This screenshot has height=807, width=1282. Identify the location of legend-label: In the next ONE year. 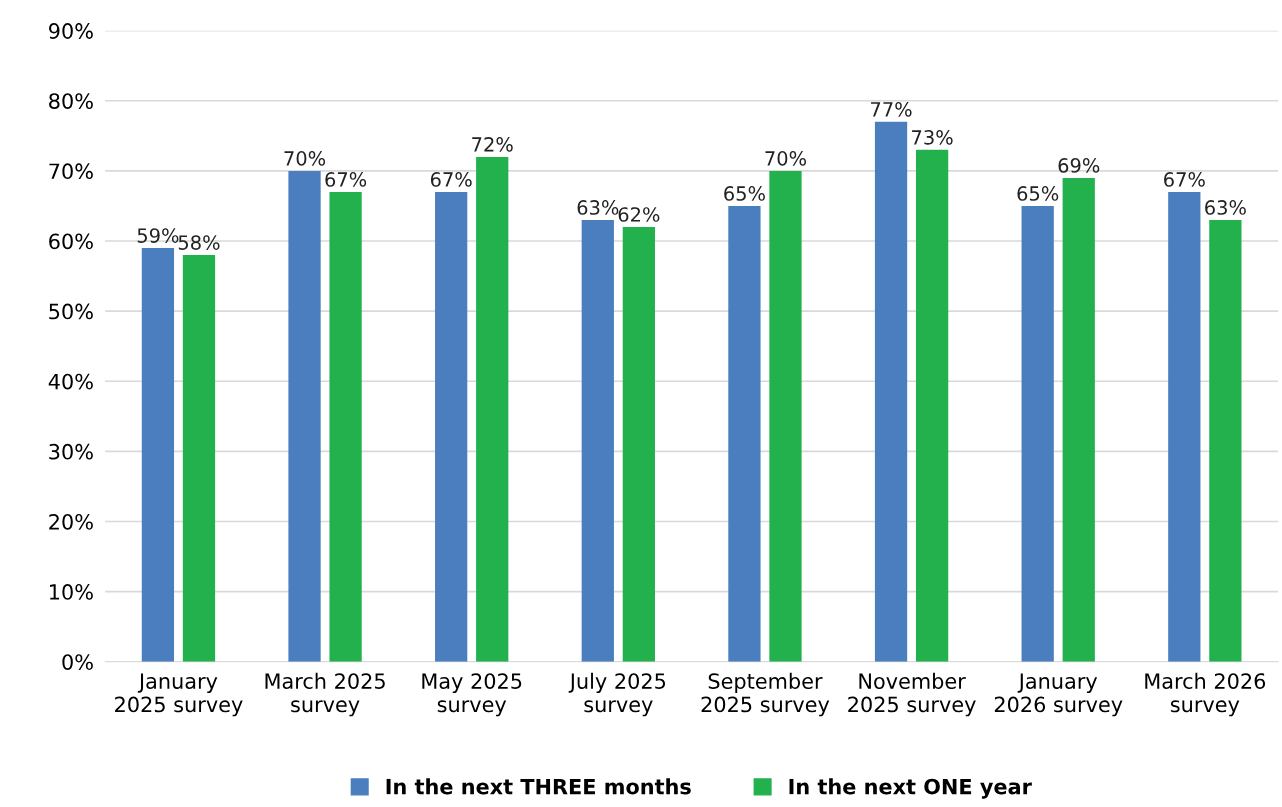
(910, 788).